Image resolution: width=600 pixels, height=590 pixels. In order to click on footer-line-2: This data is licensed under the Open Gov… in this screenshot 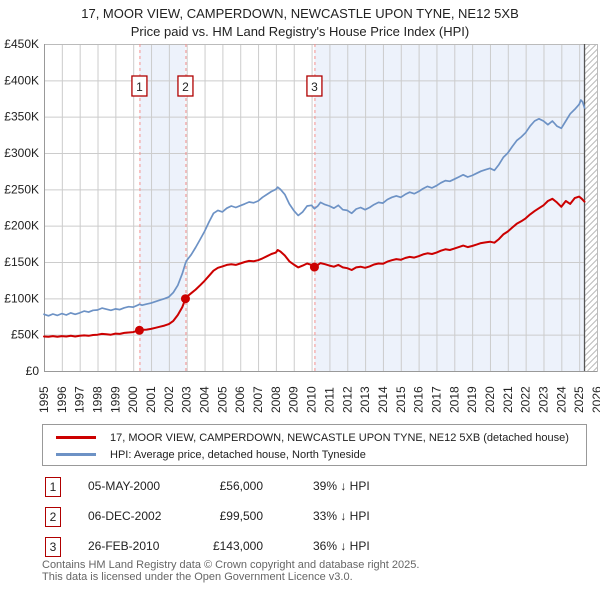, I will do `click(197, 576)`.